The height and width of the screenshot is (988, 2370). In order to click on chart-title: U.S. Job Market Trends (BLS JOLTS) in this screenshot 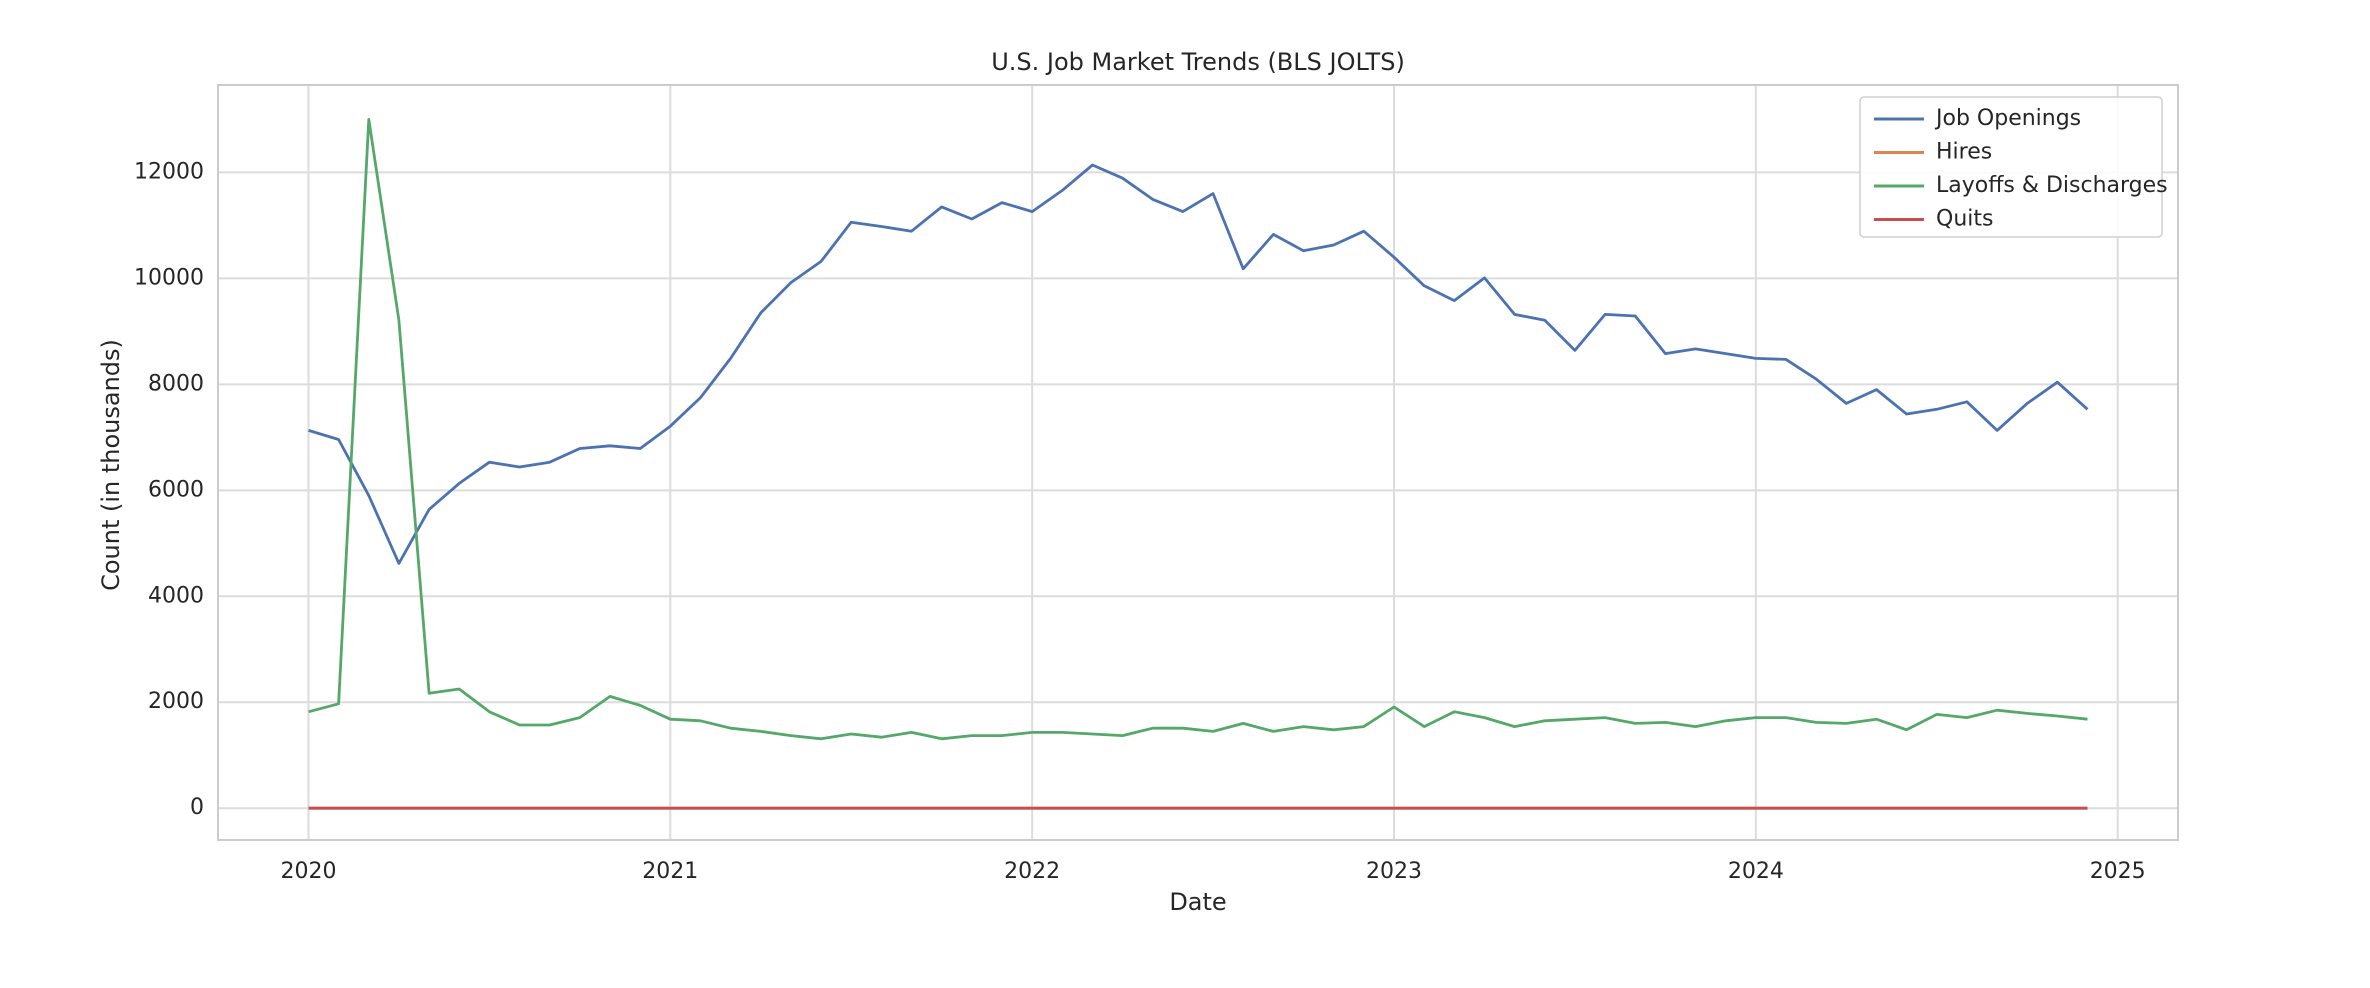, I will do `click(1198, 62)`.